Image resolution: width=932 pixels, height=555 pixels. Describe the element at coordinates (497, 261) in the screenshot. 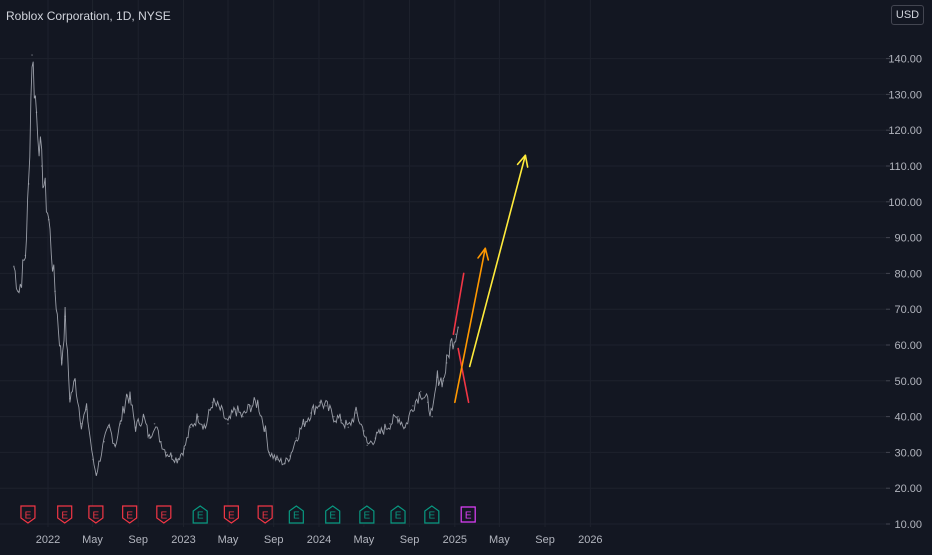

I see `yellow-arrow-drawing` at that location.